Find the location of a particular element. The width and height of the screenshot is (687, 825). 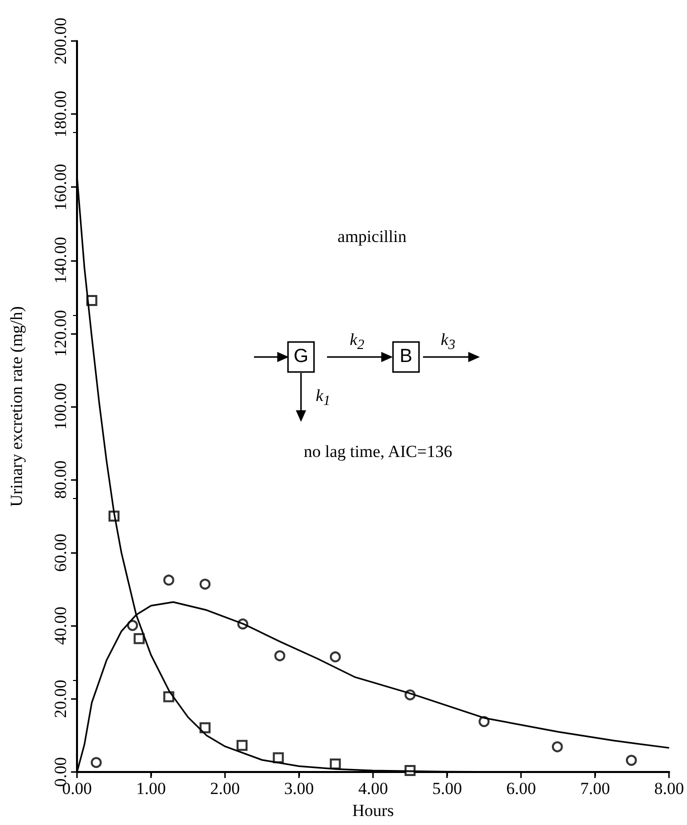

y-tick-label: 120.00 is located at coordinates (60, 333).